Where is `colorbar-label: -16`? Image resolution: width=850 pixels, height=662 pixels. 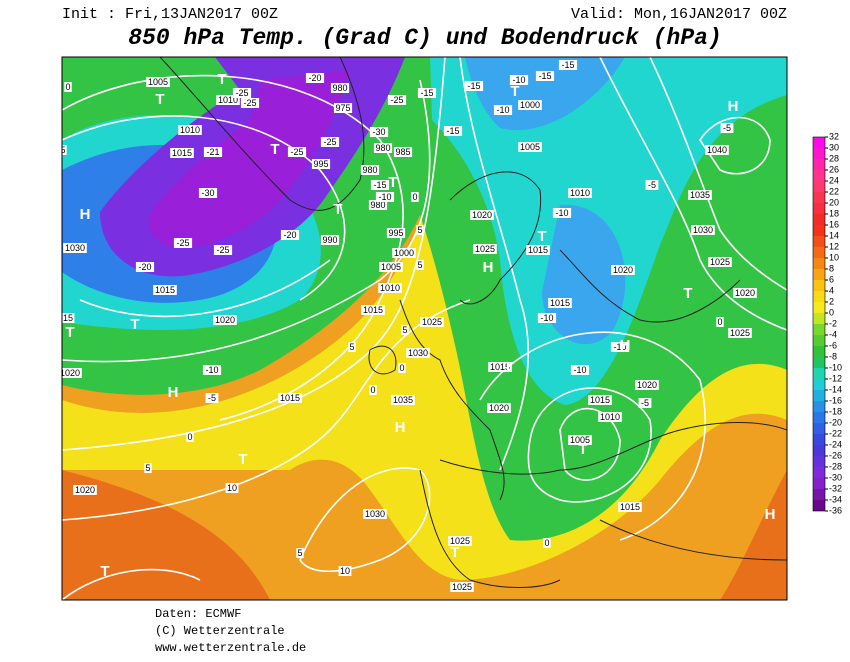 colorbar-label: -16 is located at coordinates (835, 400).